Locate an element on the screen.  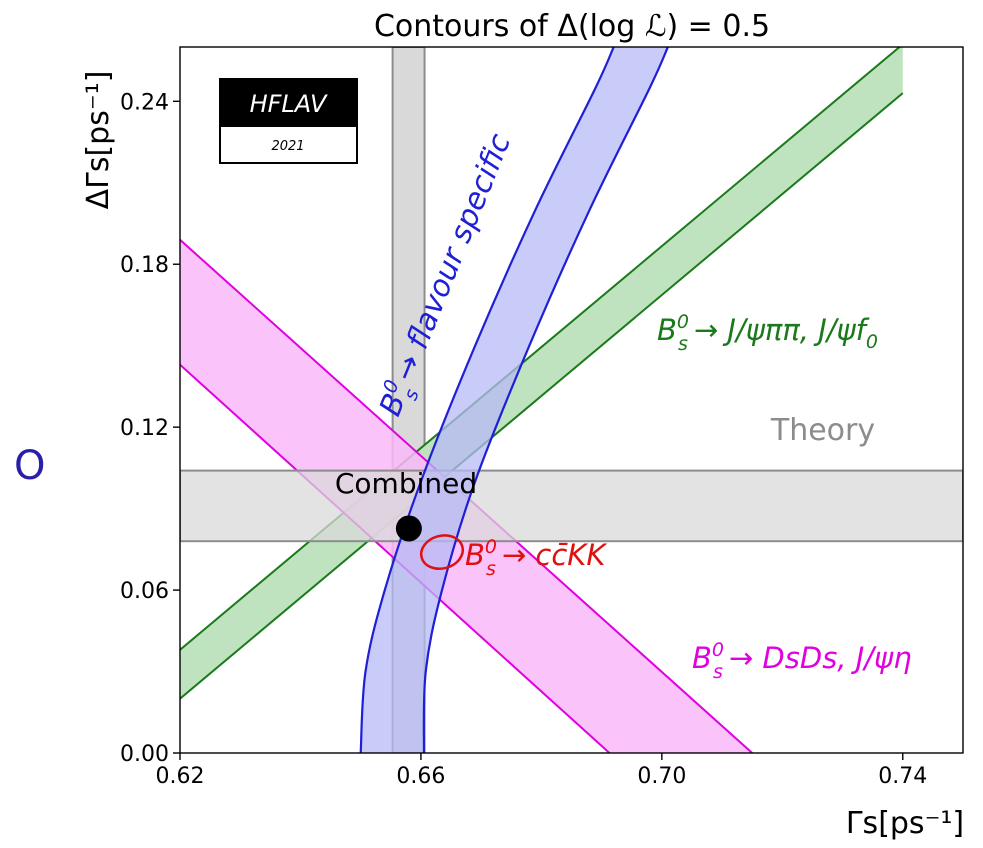
jpsi-f0-sub: 0 is located at coordinates (872, 342).